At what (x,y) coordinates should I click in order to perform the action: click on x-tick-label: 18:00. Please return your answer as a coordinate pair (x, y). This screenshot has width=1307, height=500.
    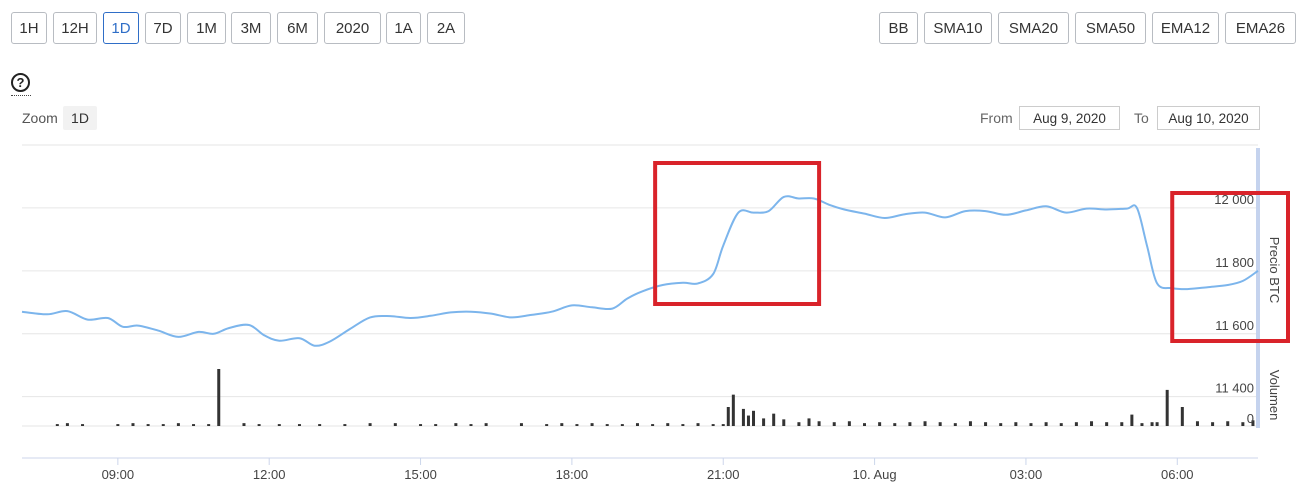
    Looking at the image, I should click on (572, 474).